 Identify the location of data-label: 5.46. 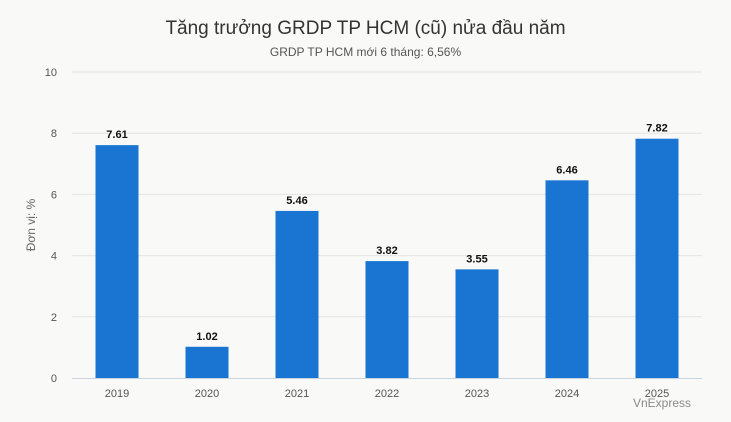
(296, 201).